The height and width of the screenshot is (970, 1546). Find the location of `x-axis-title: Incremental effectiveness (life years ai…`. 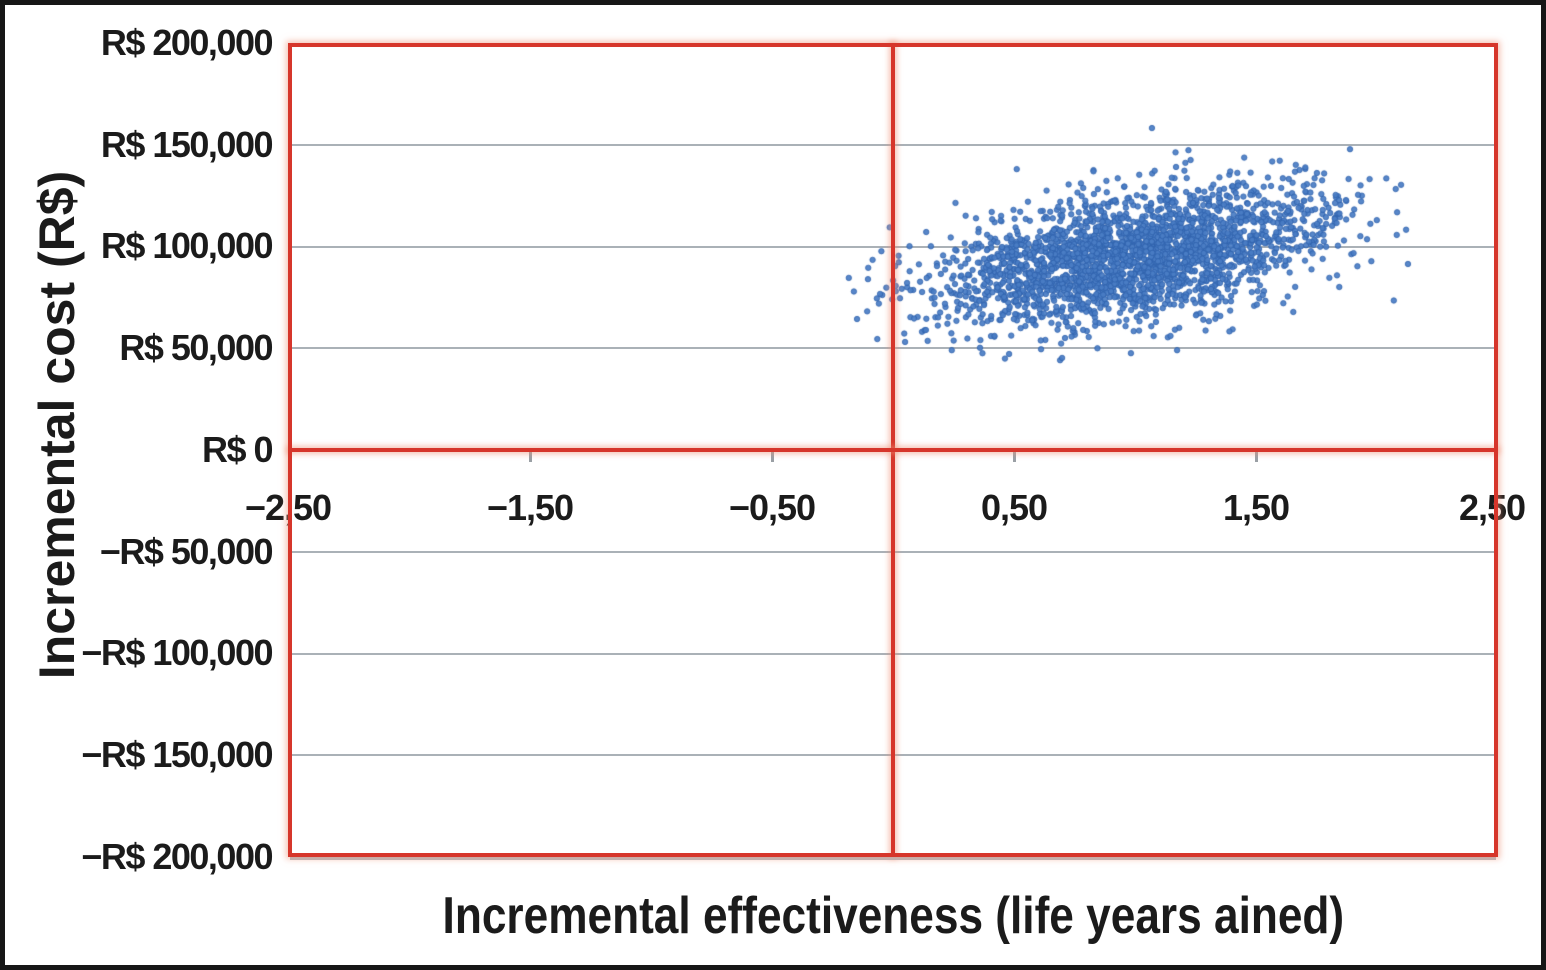

x-axis-title: Incremental effectiveness (life years ai… is located at coordinates (893, 916).